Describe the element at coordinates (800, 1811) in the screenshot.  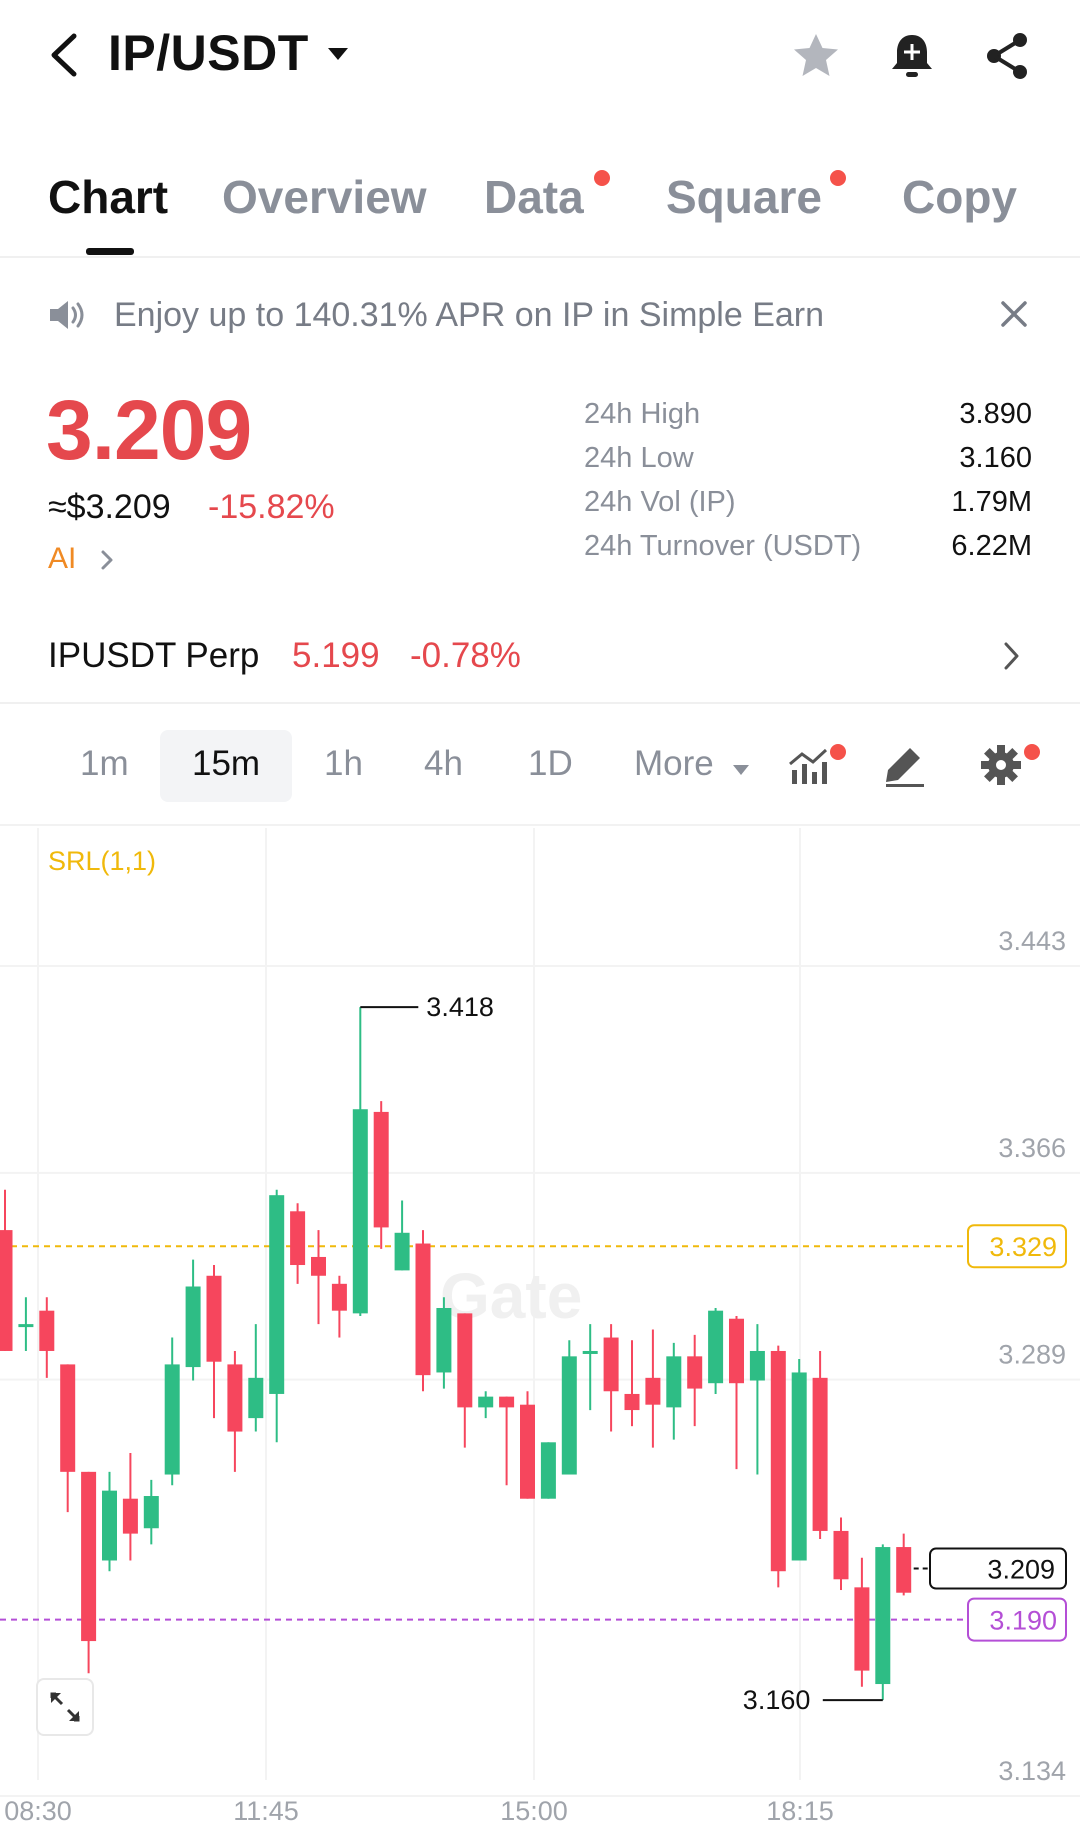
I see `x-axis-tick-label: 18:15` at that location.